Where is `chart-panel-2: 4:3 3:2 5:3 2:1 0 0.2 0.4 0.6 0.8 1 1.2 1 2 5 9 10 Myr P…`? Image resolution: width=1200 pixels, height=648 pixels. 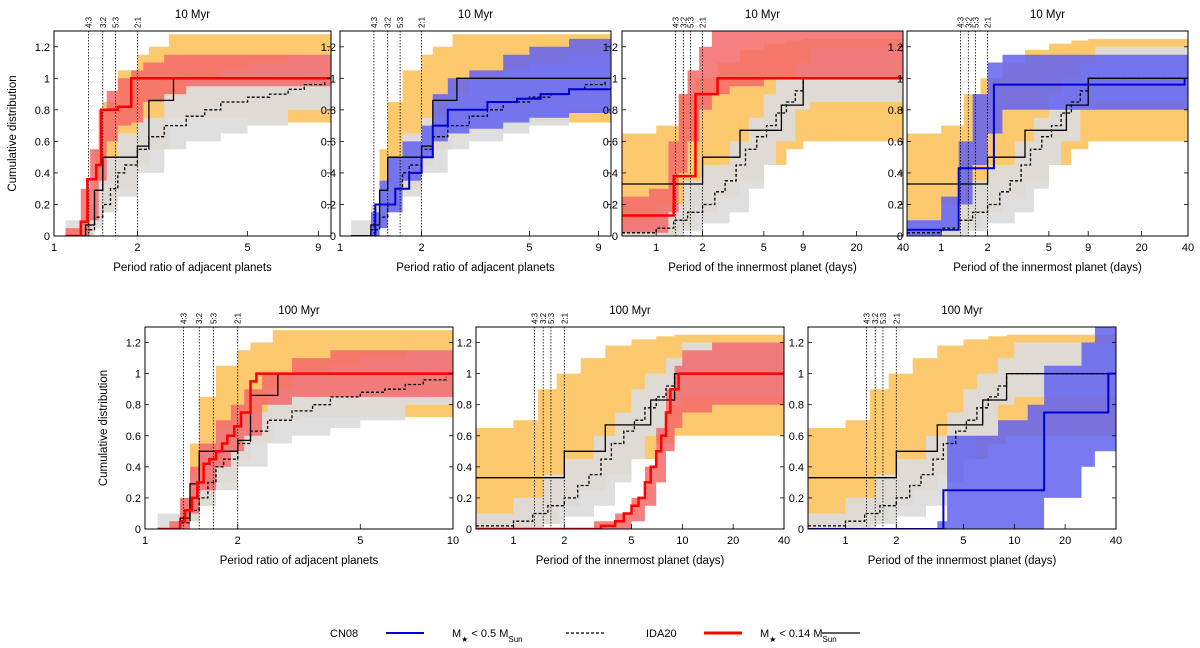
chart-panel-2: 4:3 3:2 5:3 2:1 0 0.2 0.4 0.6 0.8 1 1.2 1 2 5 9 10 Myr P… is located at coordinates (466, 141).